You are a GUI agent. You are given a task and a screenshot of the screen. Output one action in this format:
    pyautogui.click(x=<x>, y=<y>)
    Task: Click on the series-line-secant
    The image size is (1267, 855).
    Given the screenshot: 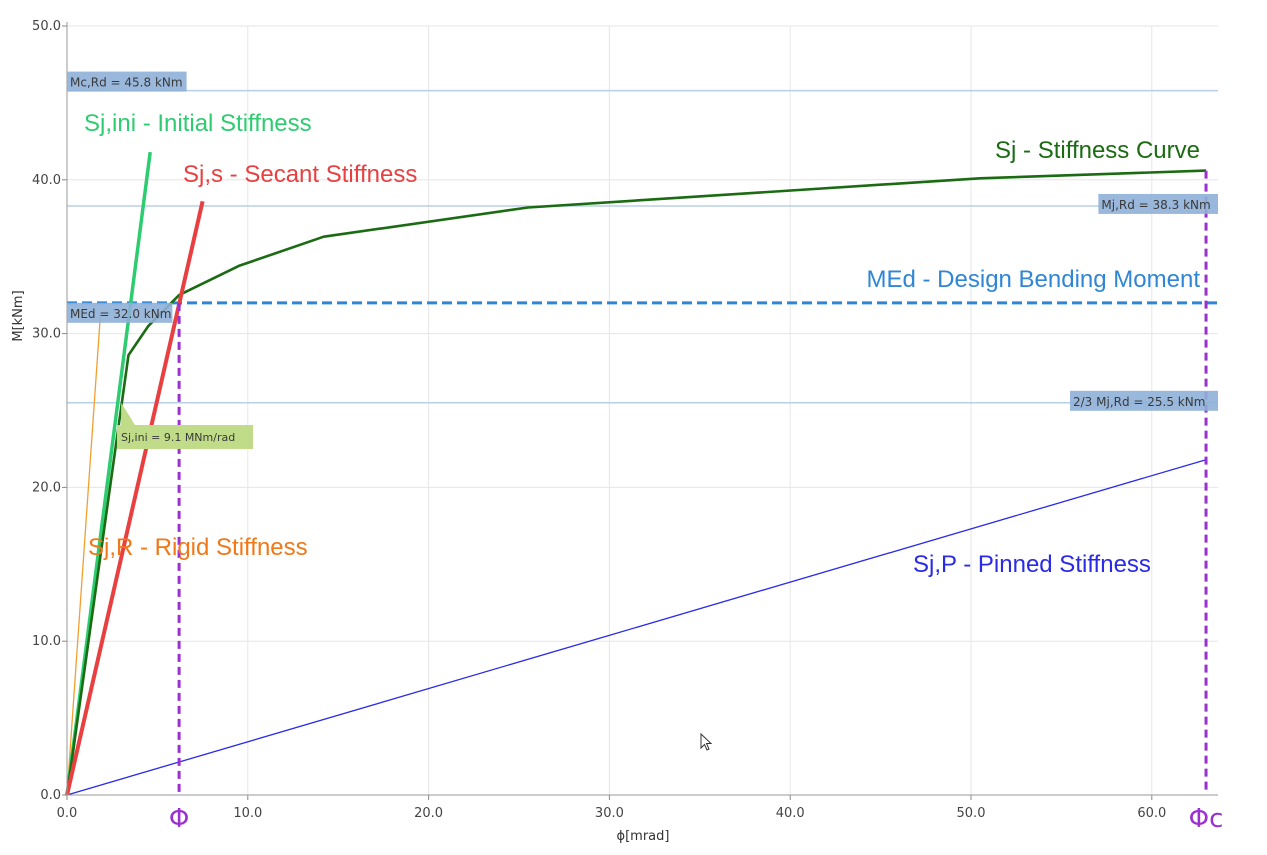 What is the action you would take?
    pyautogui.click(x=135, y=498)
    